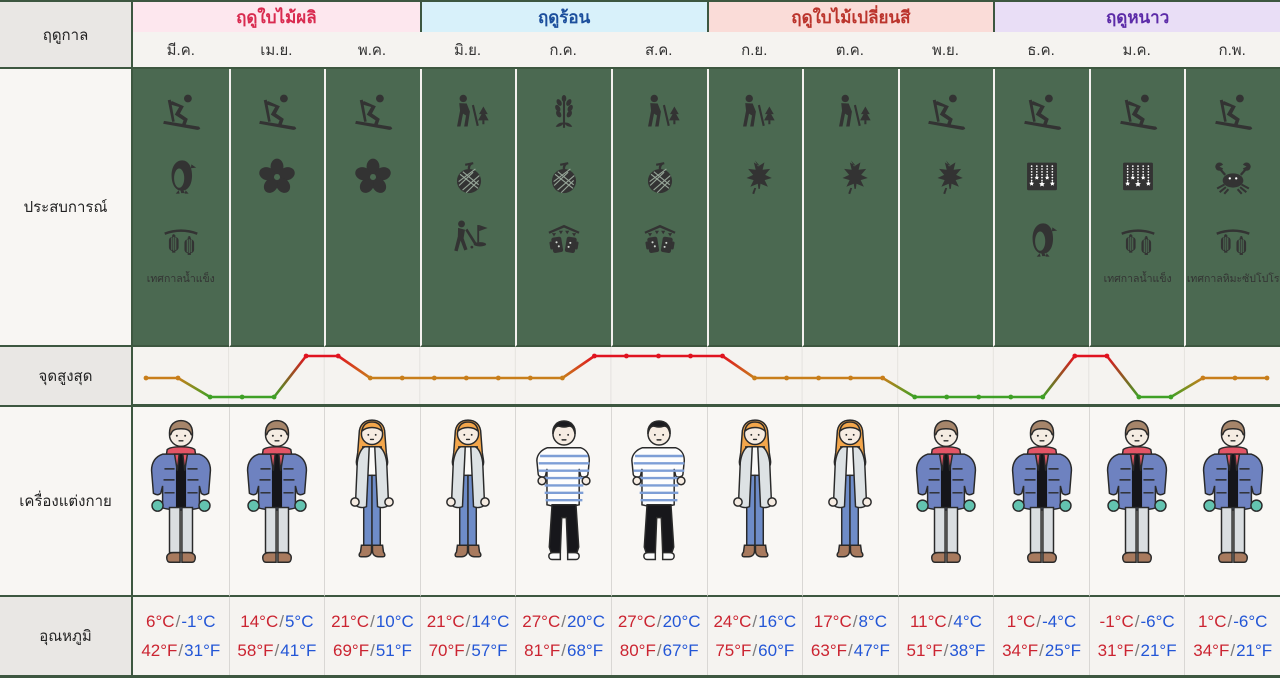 This screenshot has height=678, width=1280. Describe the element at coordinates (1062, 650) in the screenshot. I see `temp-low: 25°F` at that location.